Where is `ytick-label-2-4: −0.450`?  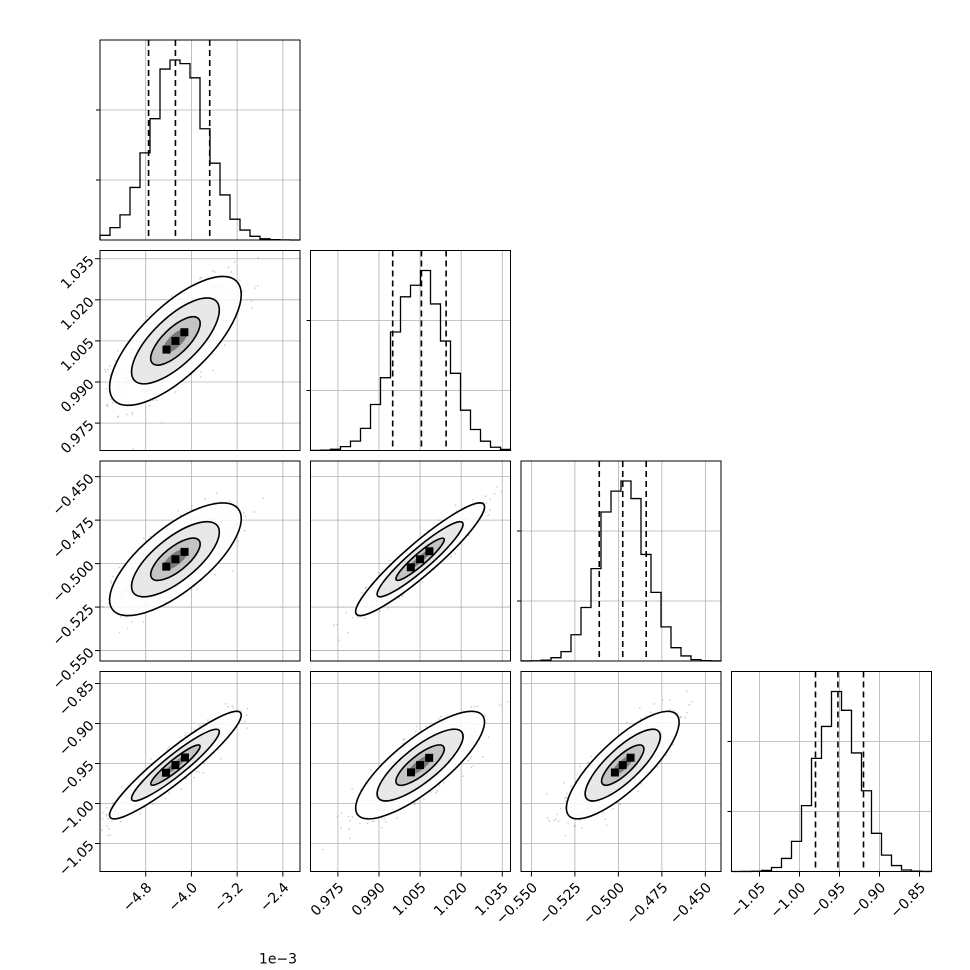
ytick-label-2-4: −0.450 is located at coordinates (74, 495).